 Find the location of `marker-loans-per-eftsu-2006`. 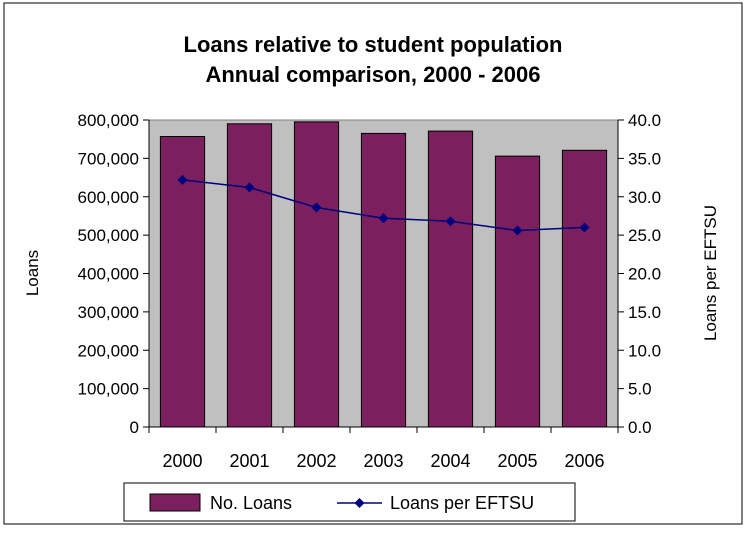

marker-loans-per-eftsu-2006 is located at coordinates (584, 227).